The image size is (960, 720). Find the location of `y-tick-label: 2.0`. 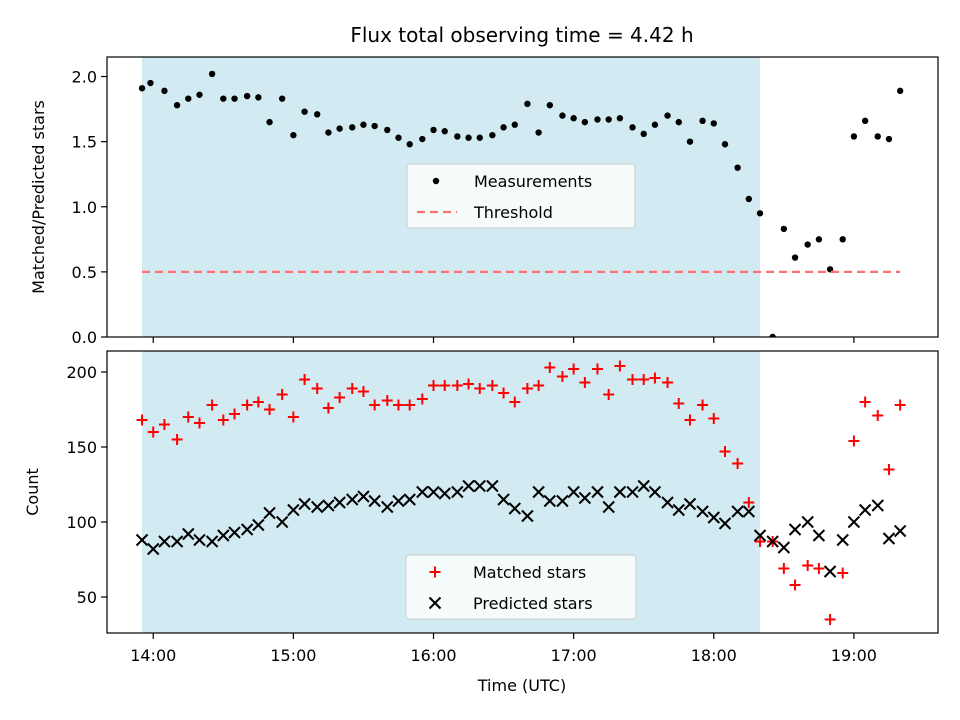

y-tick-label: 2.0 is located at coordinates (84, 77).